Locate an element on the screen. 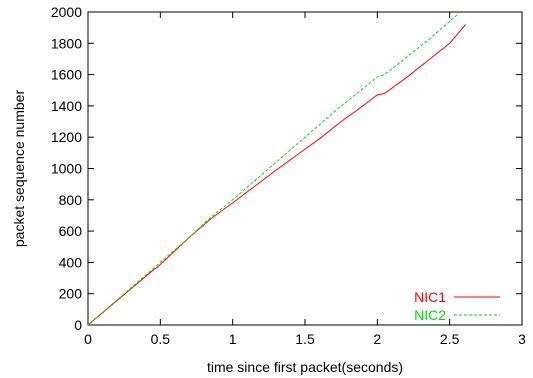 The height and width of the screenshot is (378, 533). y-tick-label: 1600 is located at coordinates (66, 75).